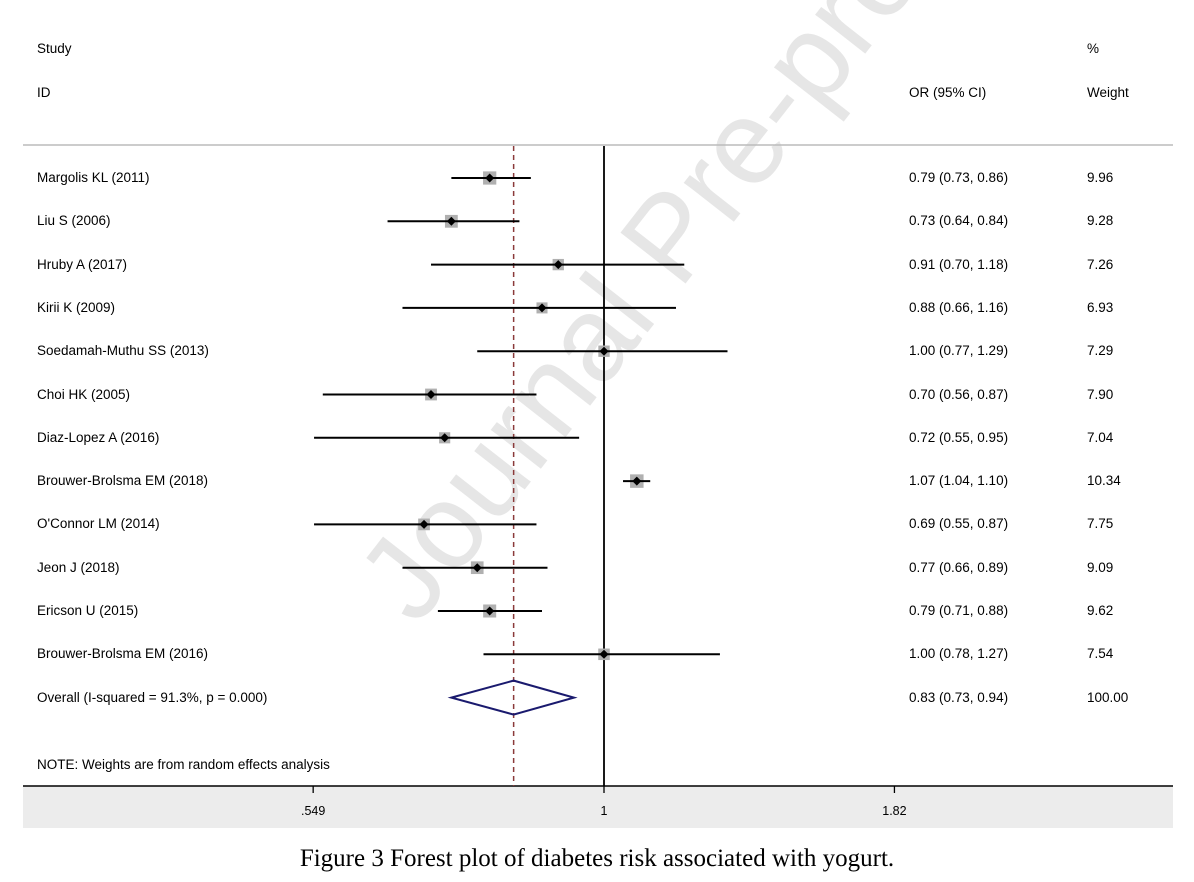  Describe the element at coordinates (88, 610) in the screenshot. I see `study-name: Ericson U (2015)` at that location.